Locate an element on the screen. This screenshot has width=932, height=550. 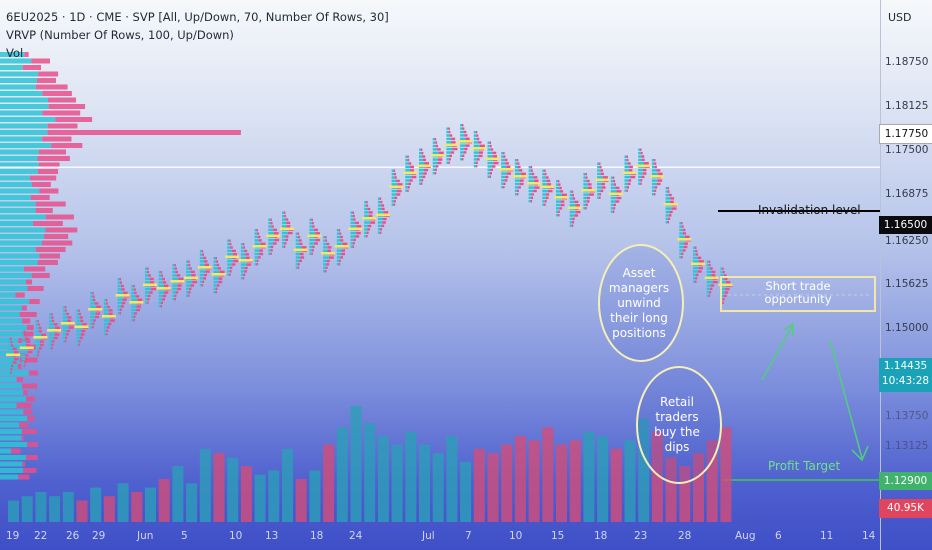
vrvp-indicator-label: VRVP (Number Of Rows, 100, Up/Down) is located at coordinates (120, 35).